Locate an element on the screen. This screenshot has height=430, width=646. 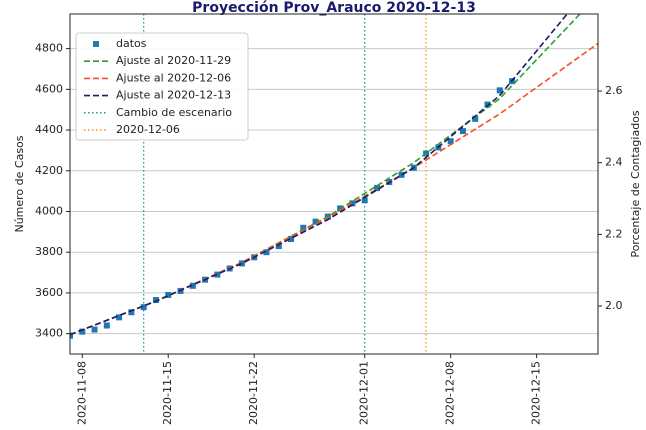
y-tick-label: 4000 is located at coordinates (49, 210).